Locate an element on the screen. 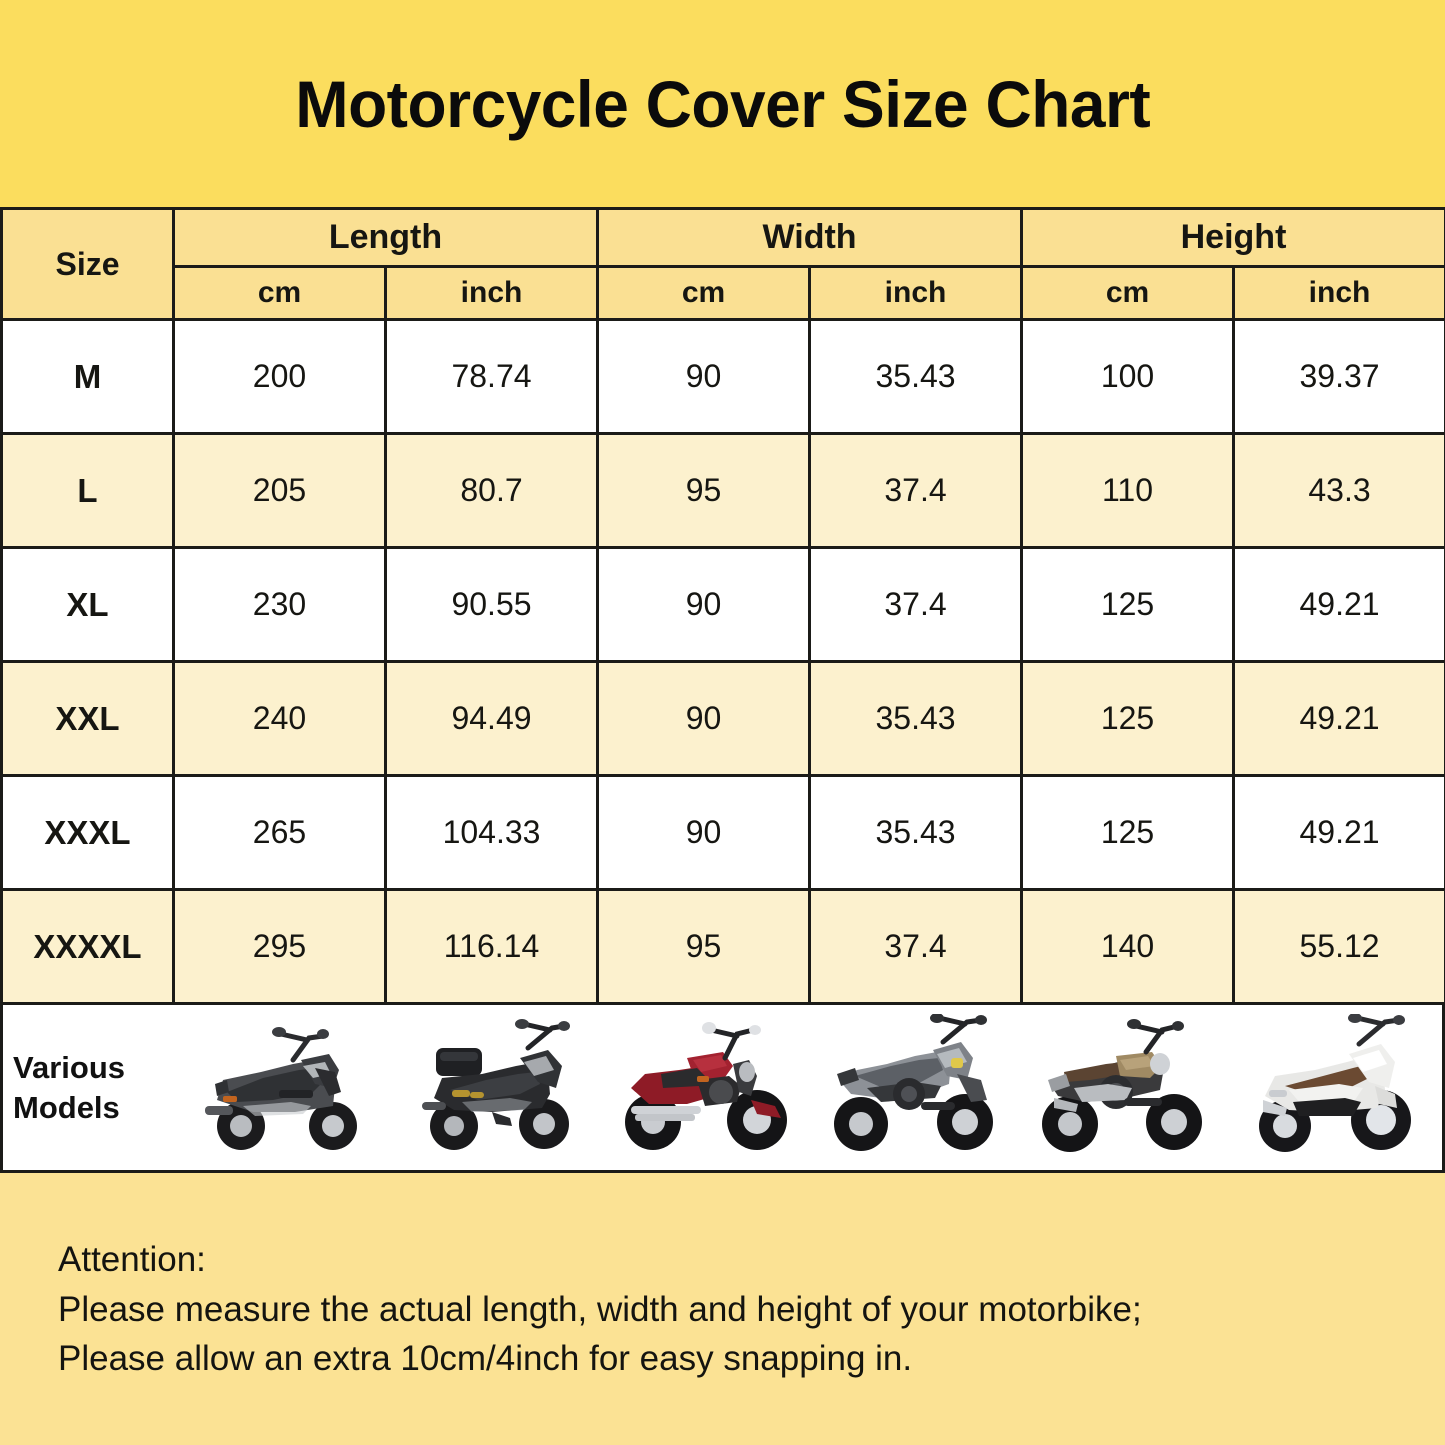 This screenshot has height=1445, width=1445. cell-length-cm: 230 is located at coordinates (279, 604).